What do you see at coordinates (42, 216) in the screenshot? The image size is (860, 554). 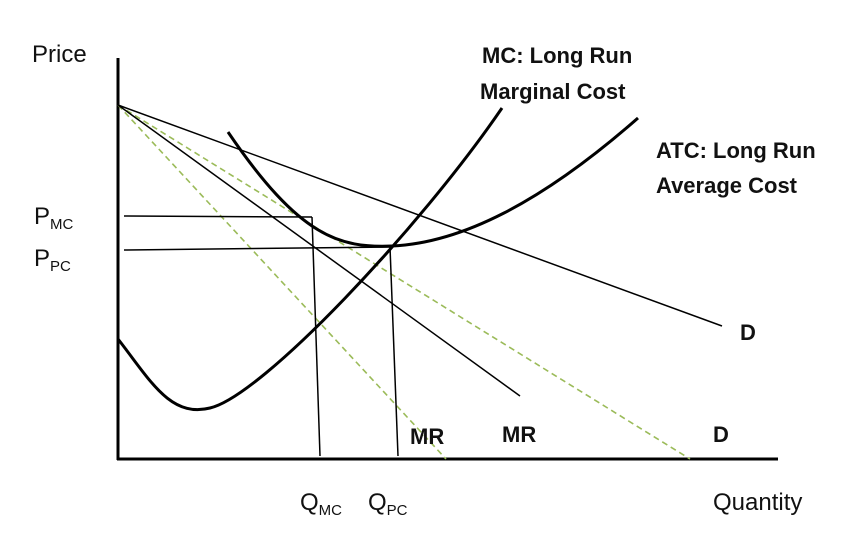 I see `p-mc-main: P` at bounding box center [42, 216].